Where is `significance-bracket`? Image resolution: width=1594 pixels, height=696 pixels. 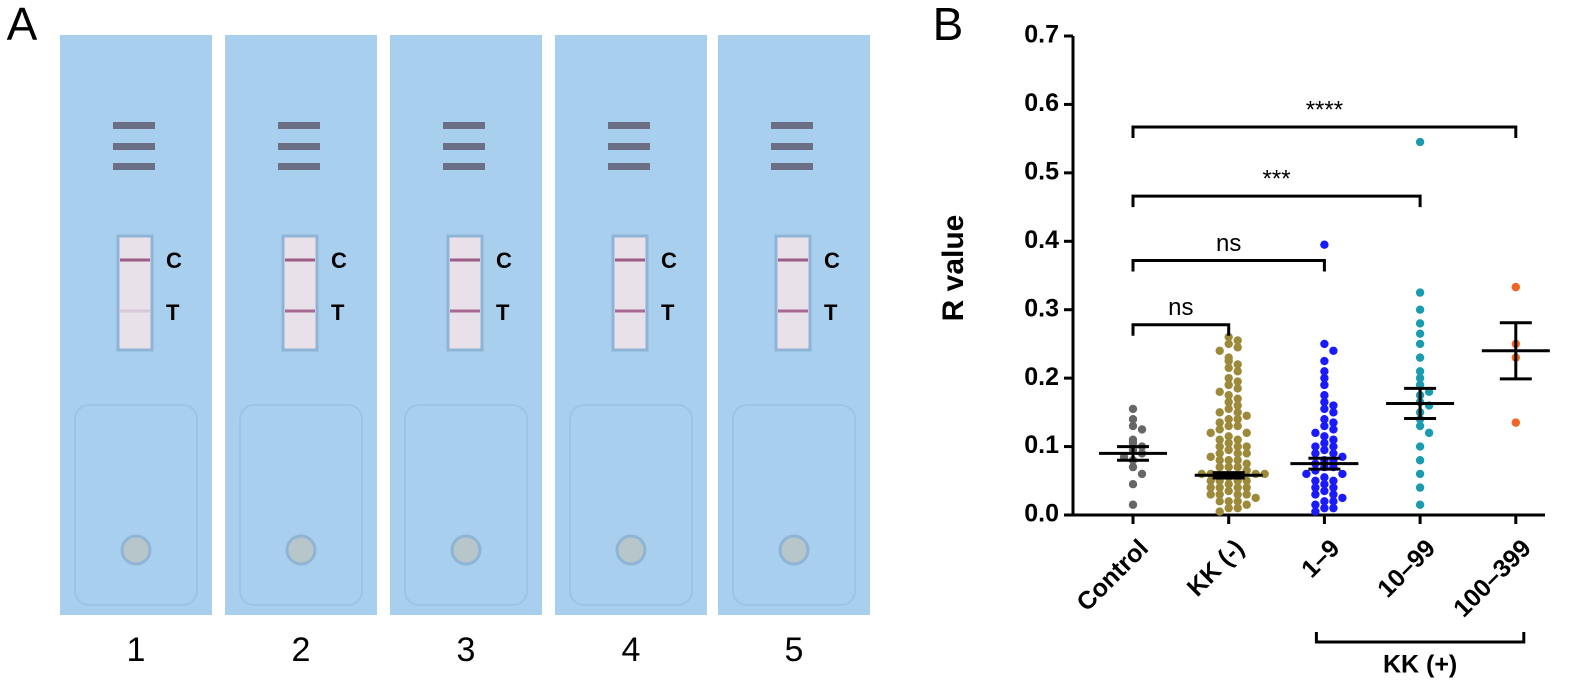
significance-bracket is located at coordinates (1228, 265).